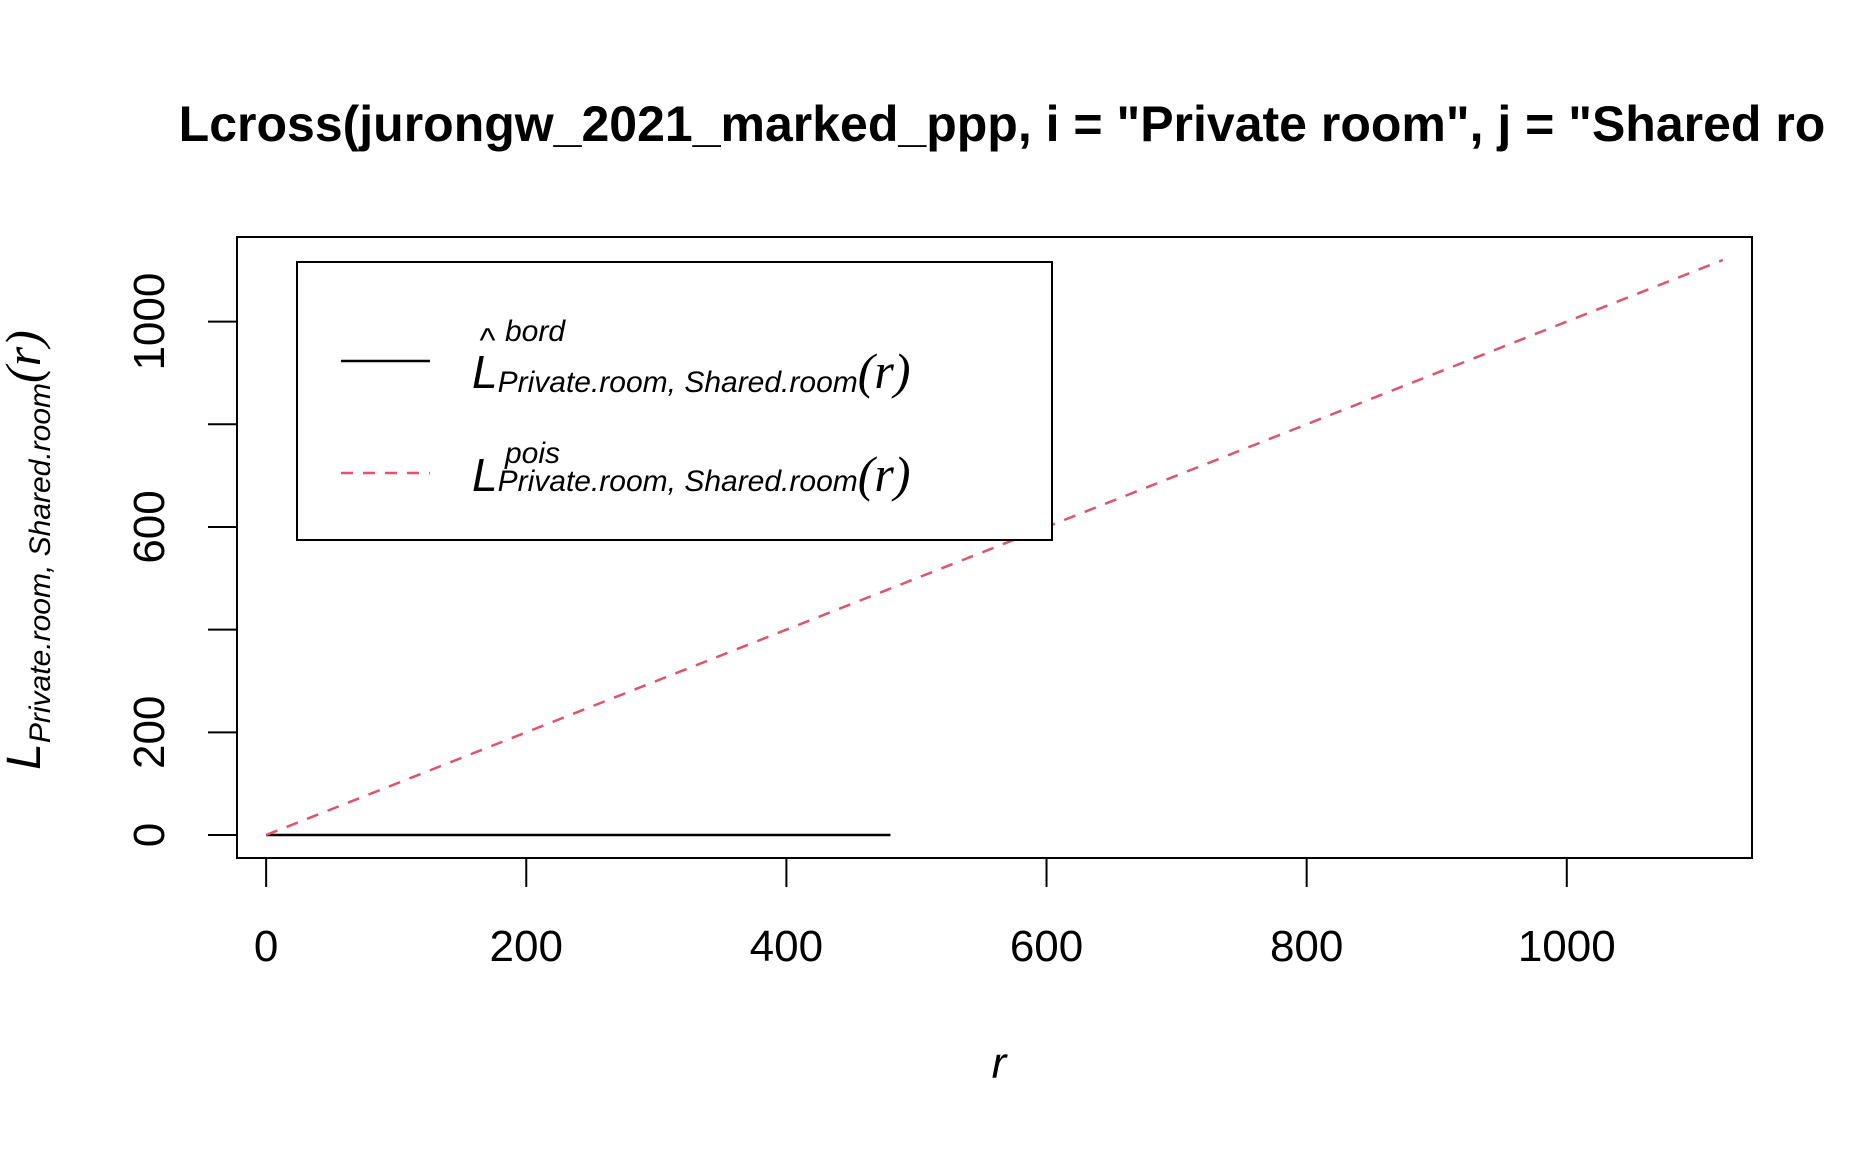 This screenshot has width=1872, height=1152. Describe the element at coordinates (1567, 946) in the screenshot. I see `x-tick-label: 1000` at that location.